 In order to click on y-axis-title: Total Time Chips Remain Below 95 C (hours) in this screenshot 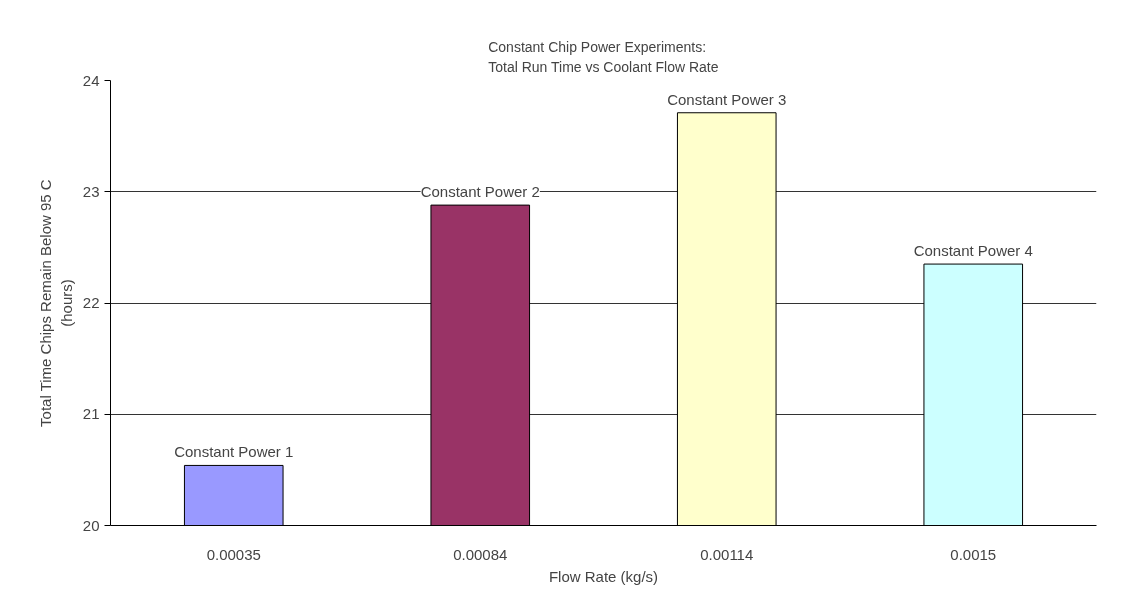, I will do `click(56, 303)`.